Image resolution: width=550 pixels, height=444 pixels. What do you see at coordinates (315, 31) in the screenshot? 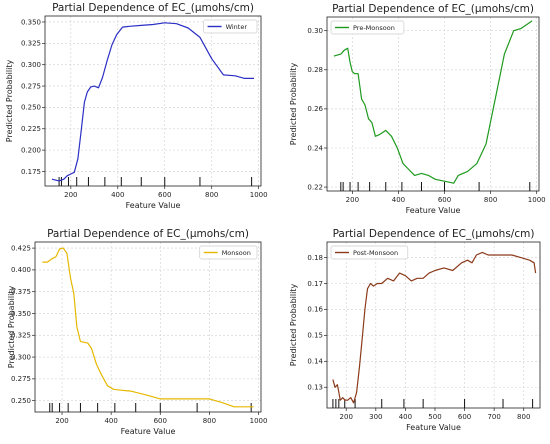
I see `y-tick-label: 0.30` at bounding box center [315, 31].